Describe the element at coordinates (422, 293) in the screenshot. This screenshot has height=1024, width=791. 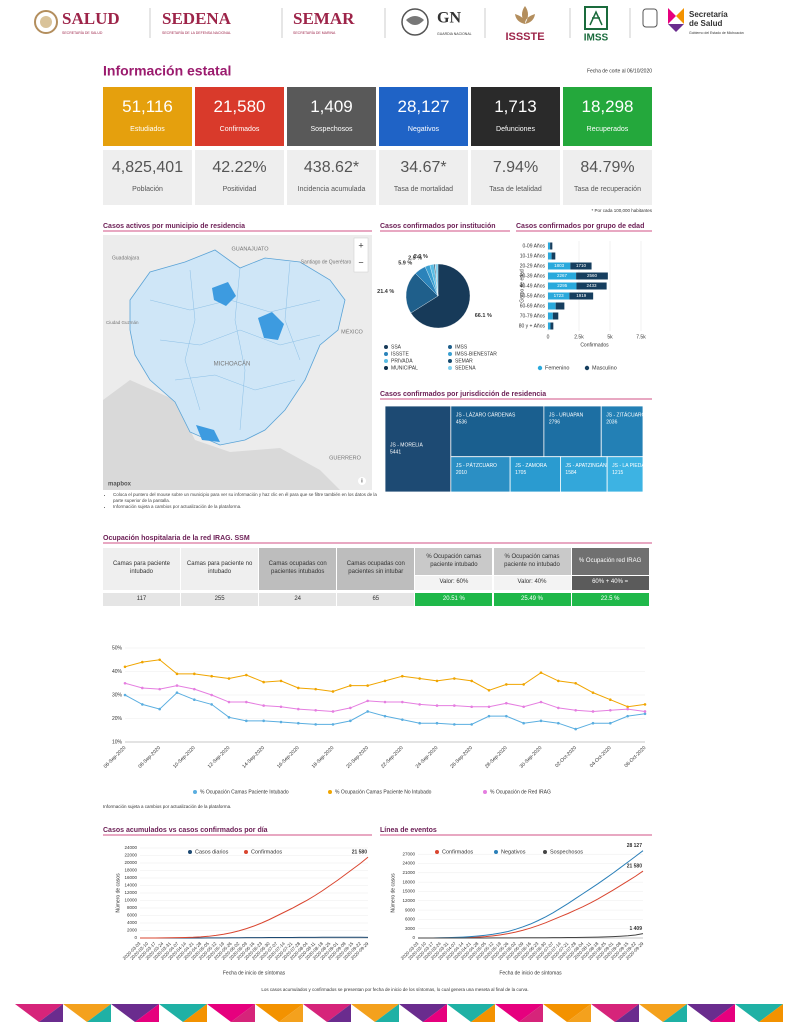
I see `pie-slice` at that location.